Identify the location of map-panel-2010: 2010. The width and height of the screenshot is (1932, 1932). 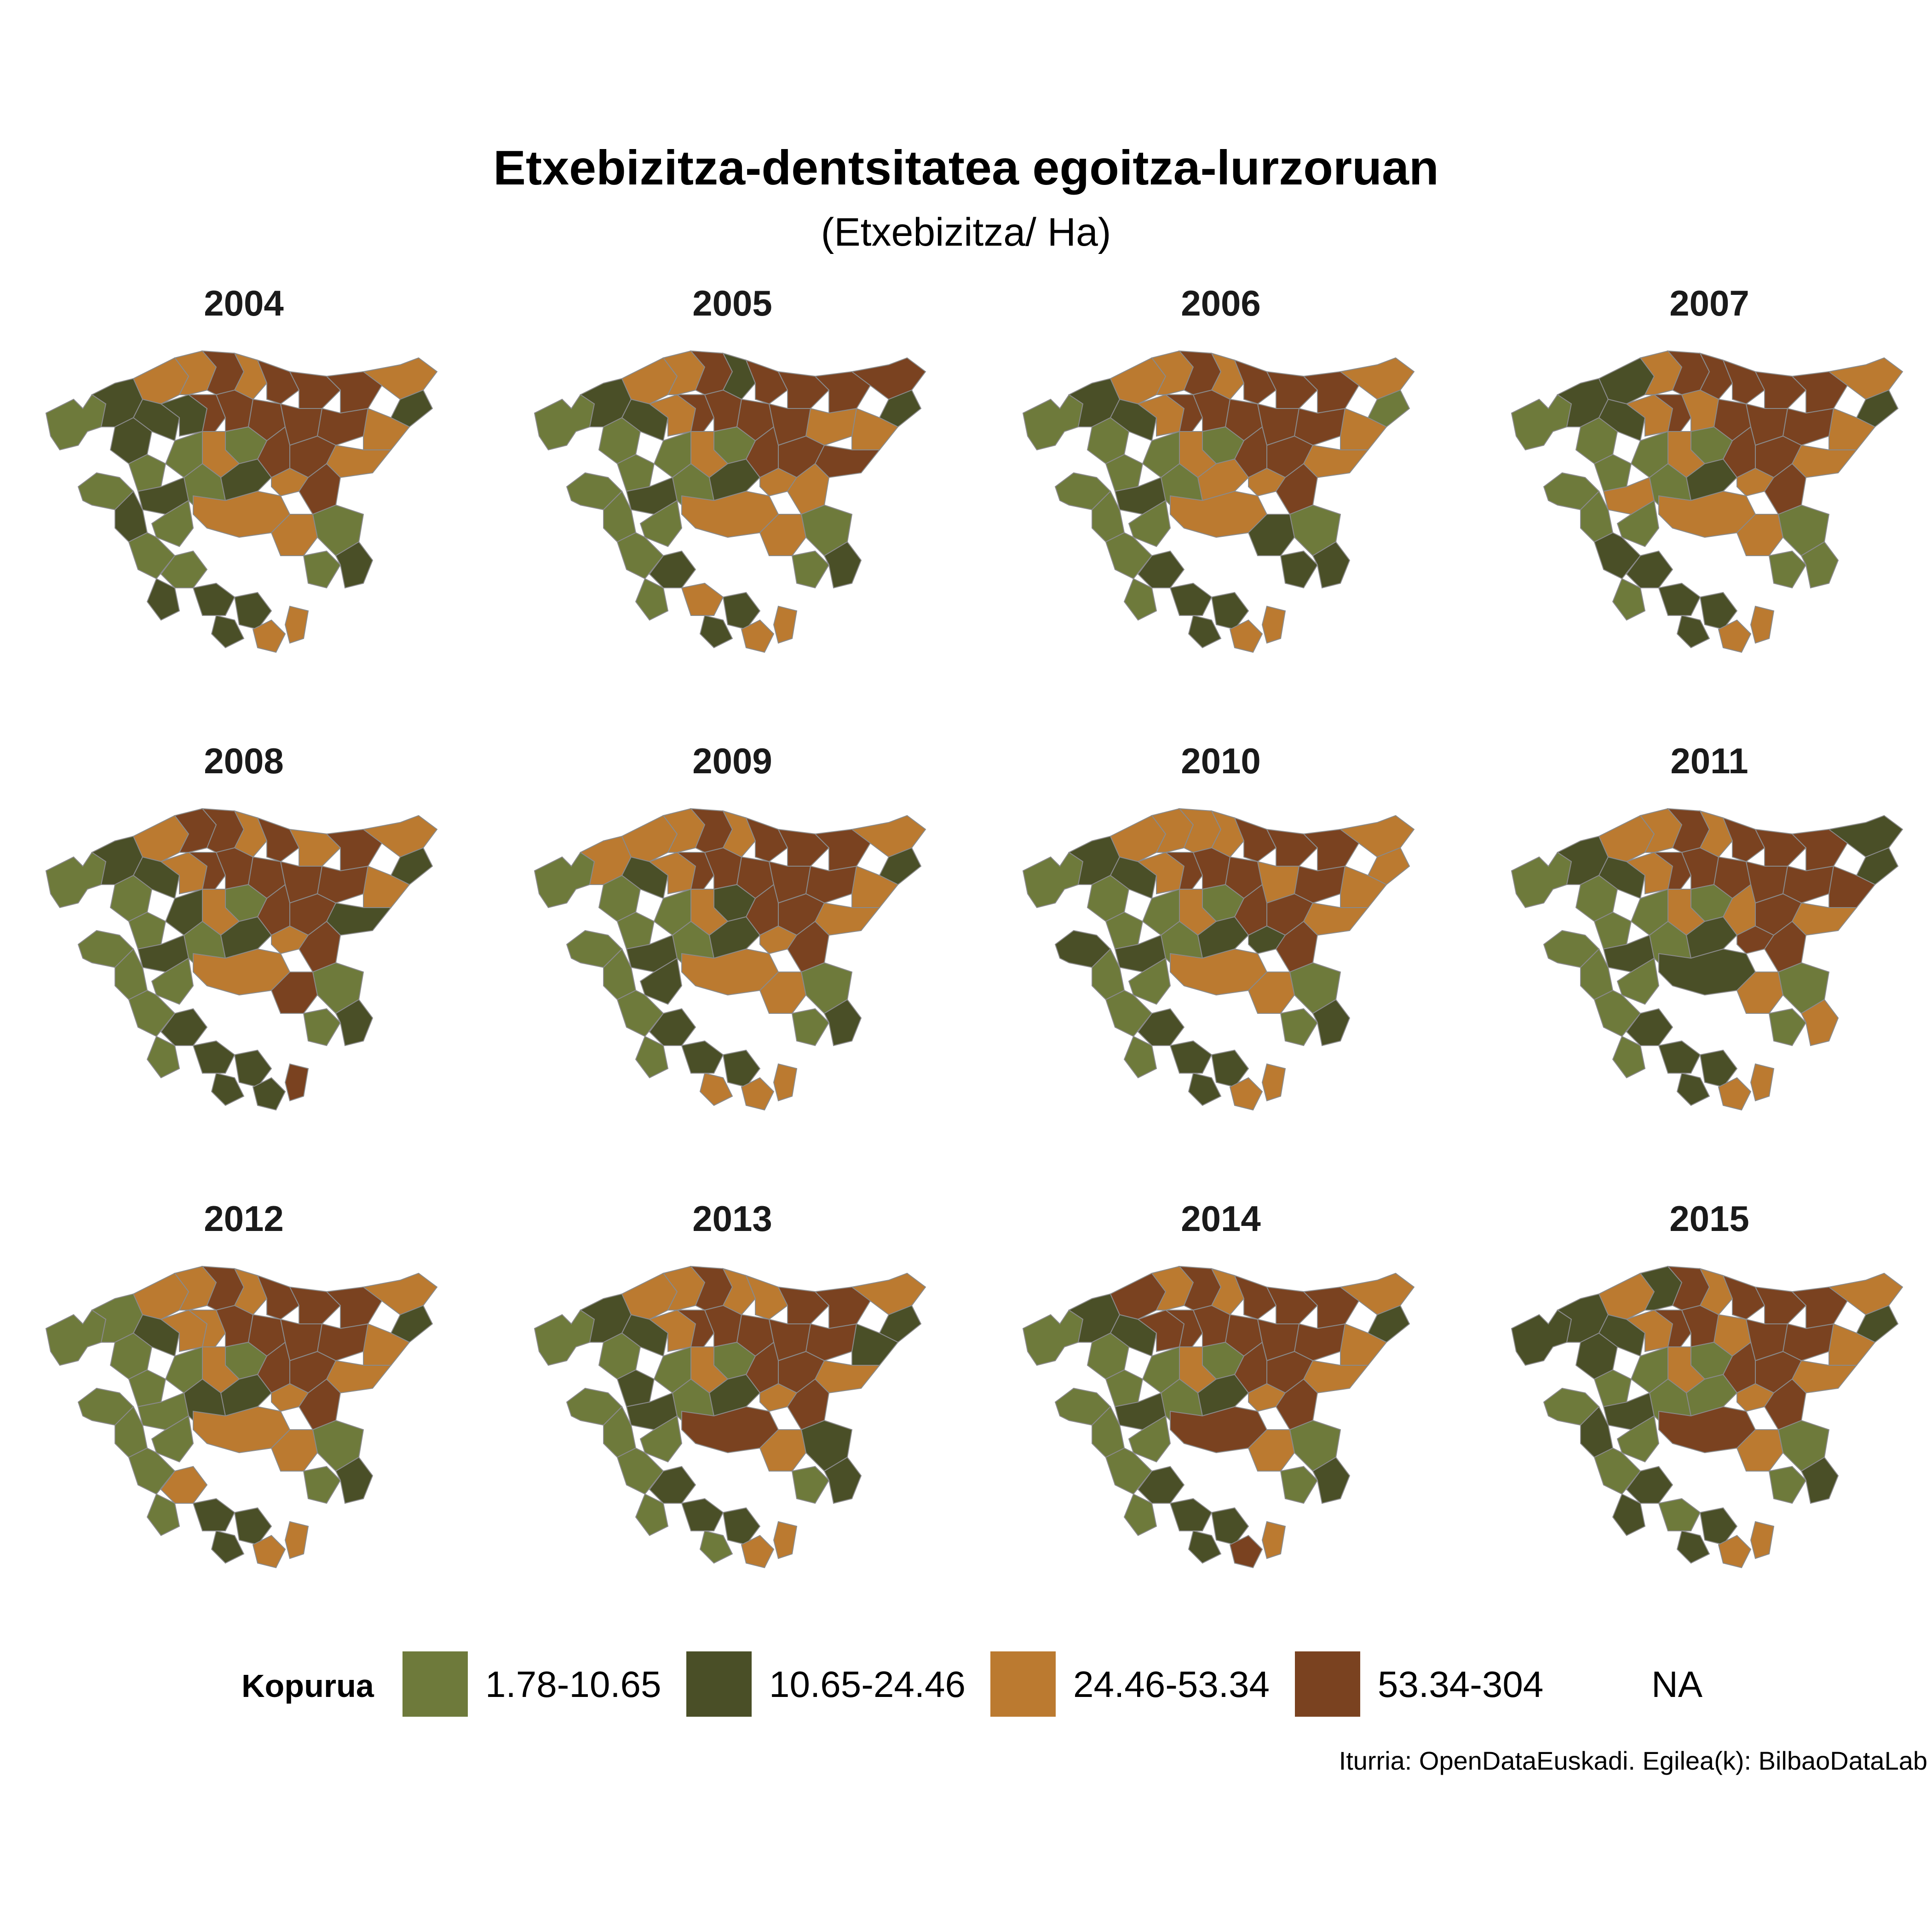
(1221, 970).